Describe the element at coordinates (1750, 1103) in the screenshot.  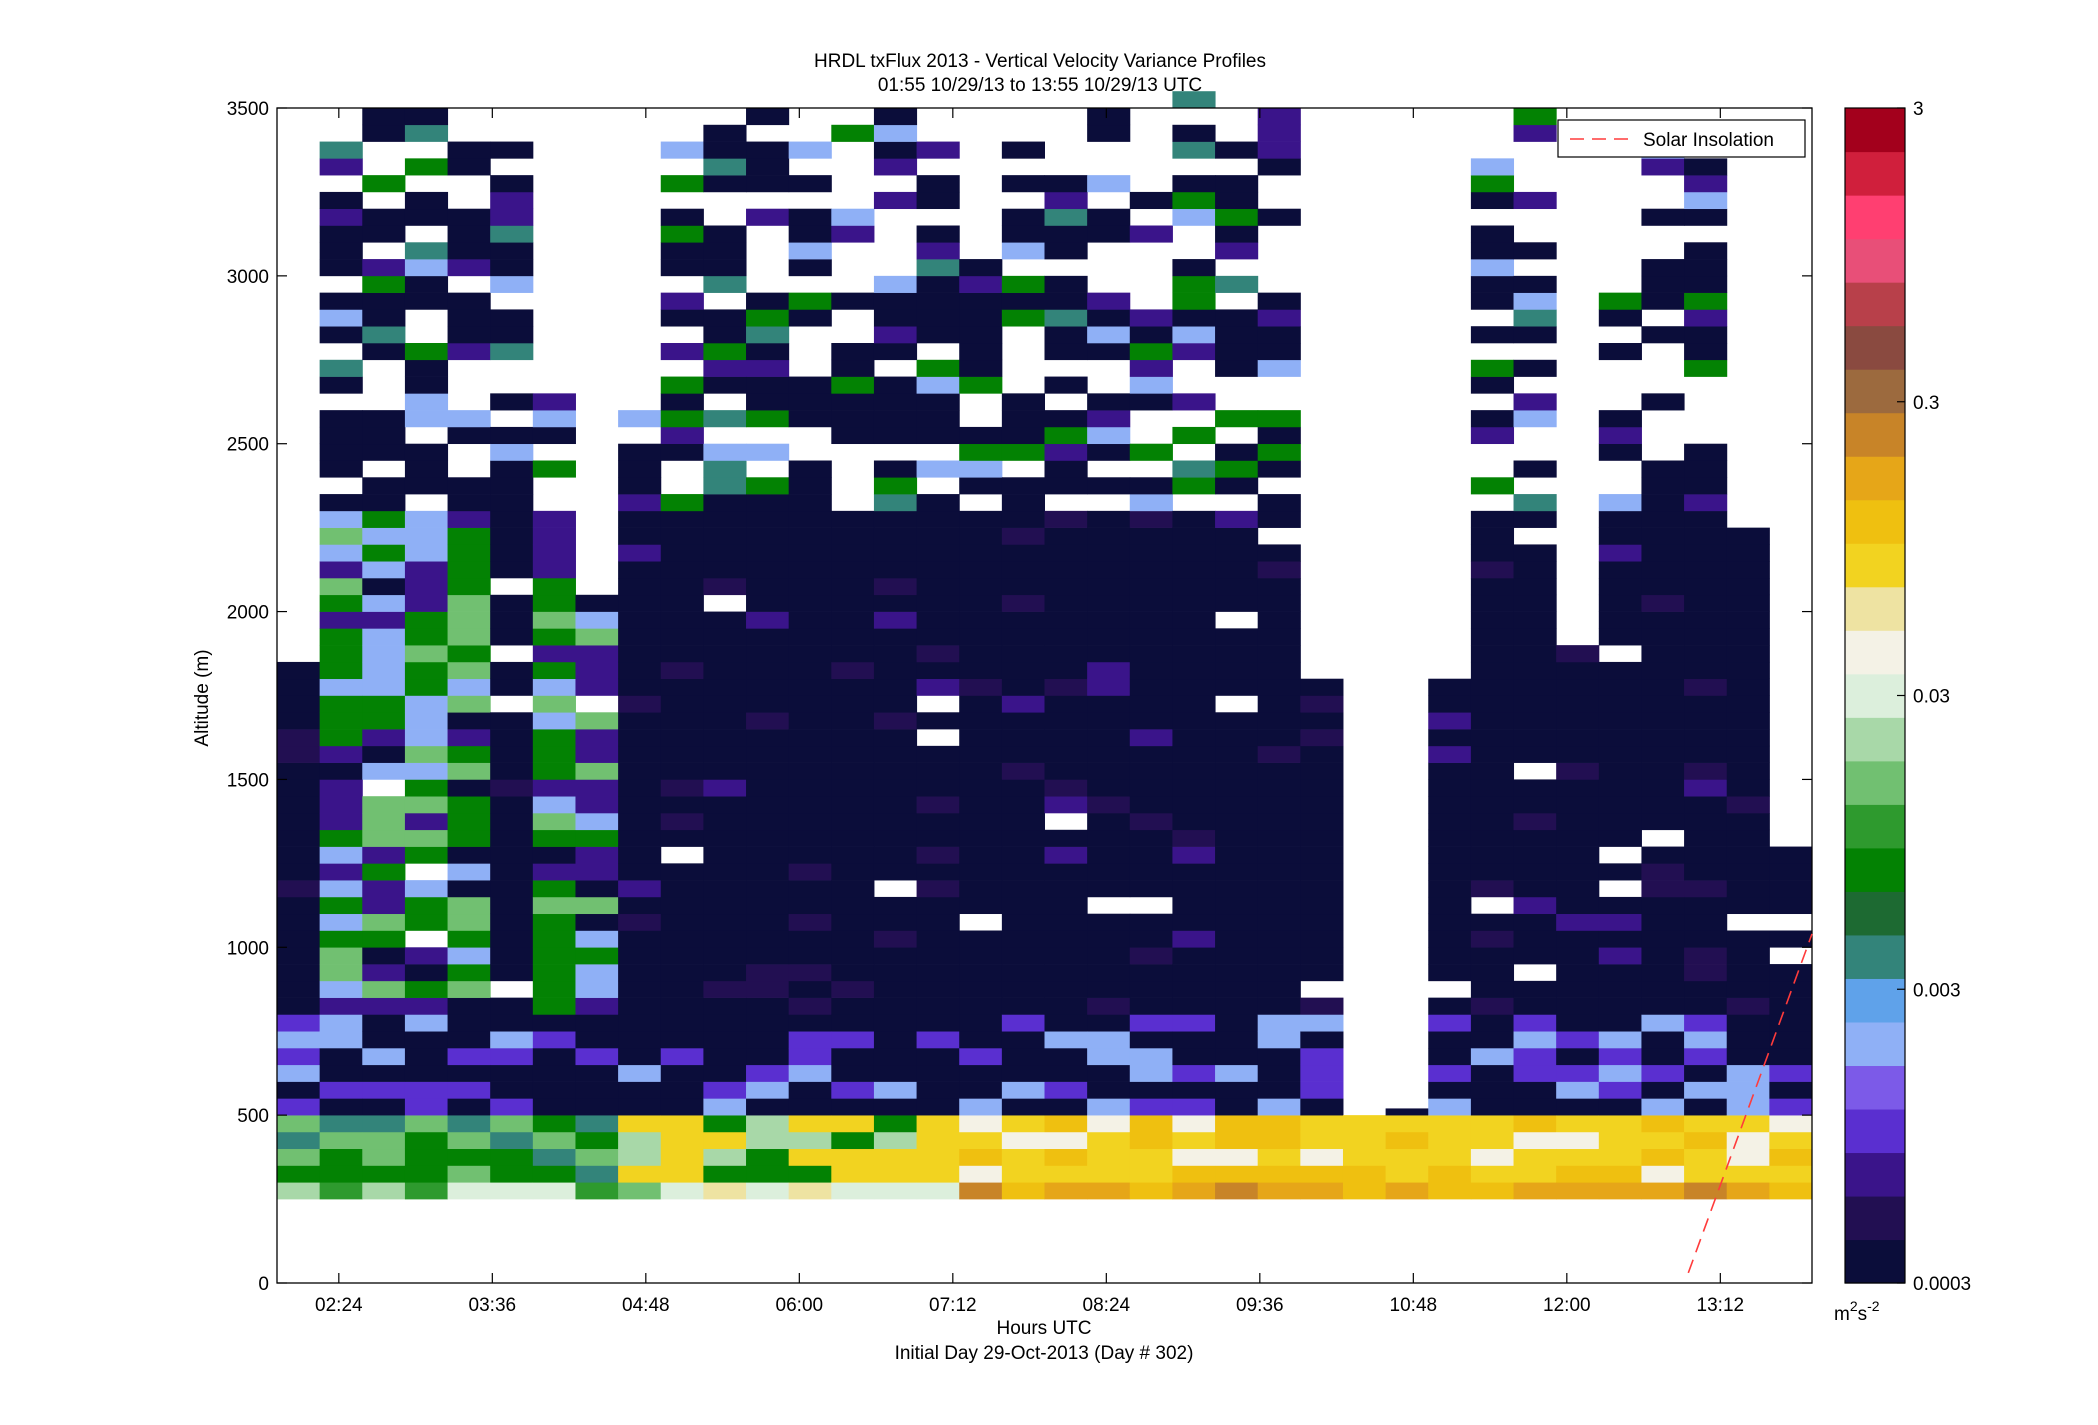
I see `solar-insolation-line` at that location.